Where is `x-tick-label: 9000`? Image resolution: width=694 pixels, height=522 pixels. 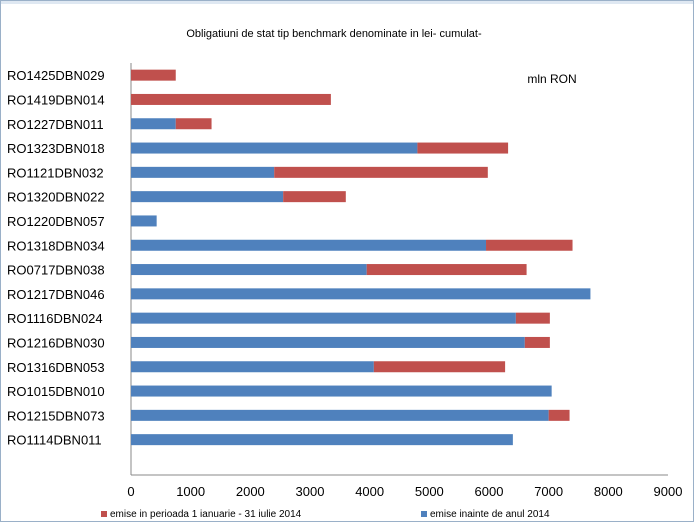
x-tick-label: 9000 is located at coordinates (668, 491).